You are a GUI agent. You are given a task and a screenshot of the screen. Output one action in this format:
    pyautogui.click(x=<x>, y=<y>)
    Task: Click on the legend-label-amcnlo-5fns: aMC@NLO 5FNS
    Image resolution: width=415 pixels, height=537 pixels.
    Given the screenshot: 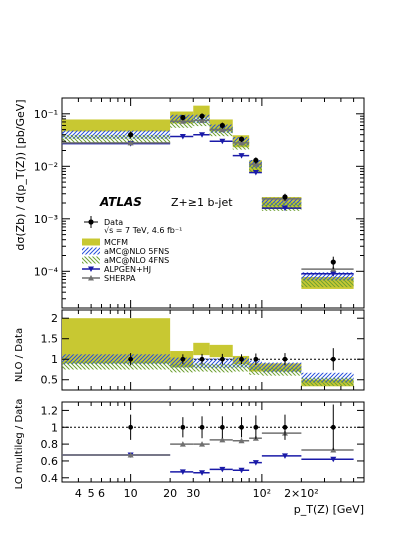 What is the action you would take?
    pyautogui.click(x=136, y=251)
    